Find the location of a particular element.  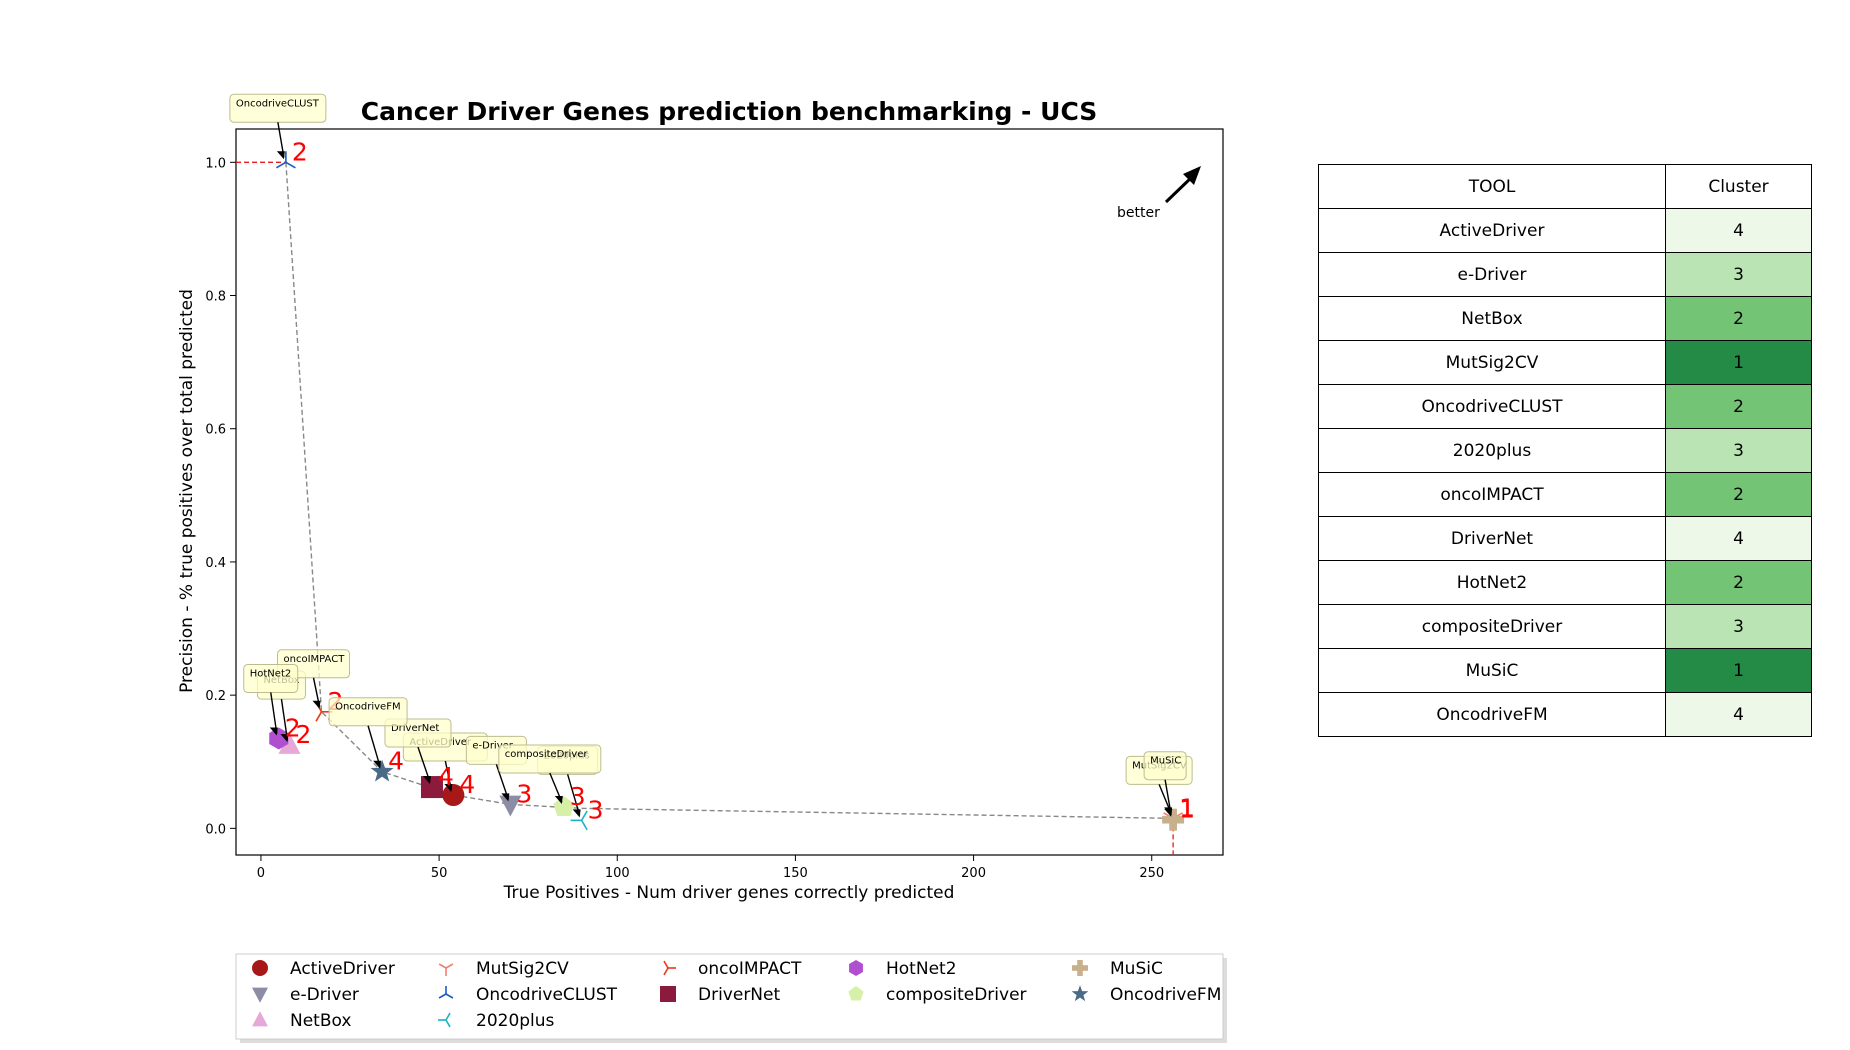

legend-label: oncoIMPACT is located at coordinates (750, 969).